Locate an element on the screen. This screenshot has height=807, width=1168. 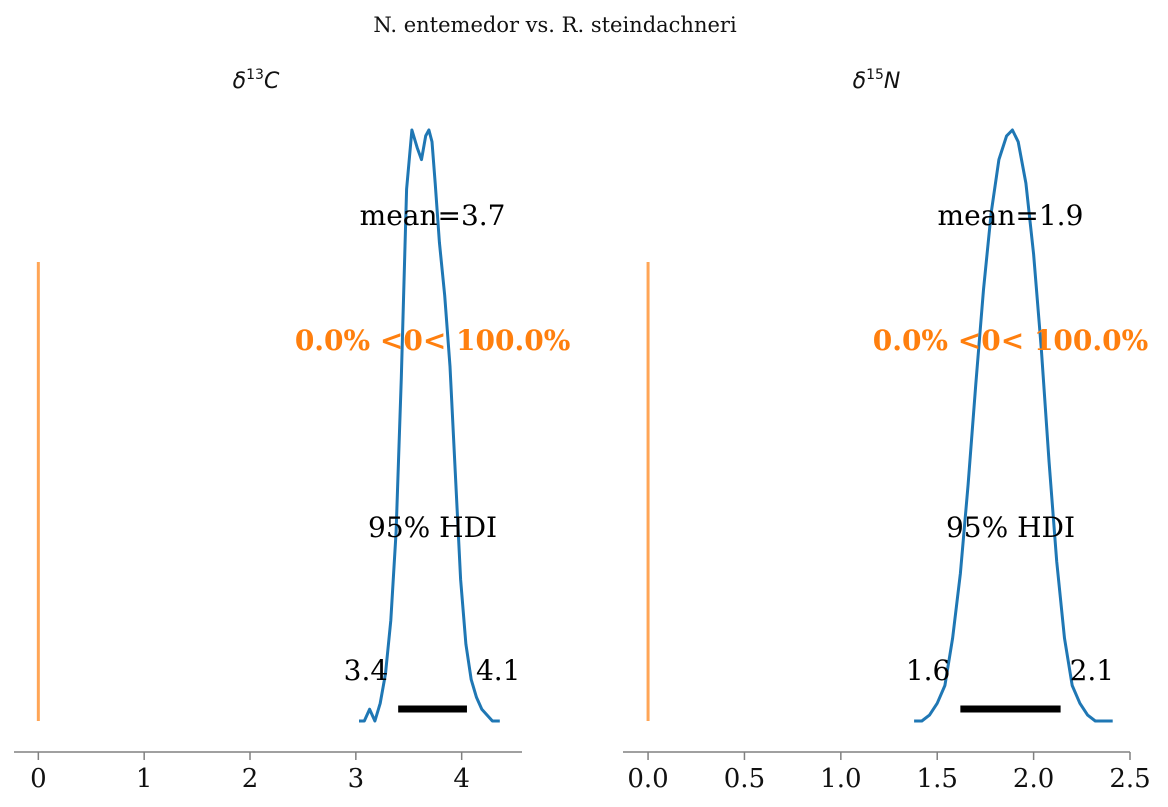
figure-title: N. entemedor vs. R. steindachneri is located at coordinates (555, 25).